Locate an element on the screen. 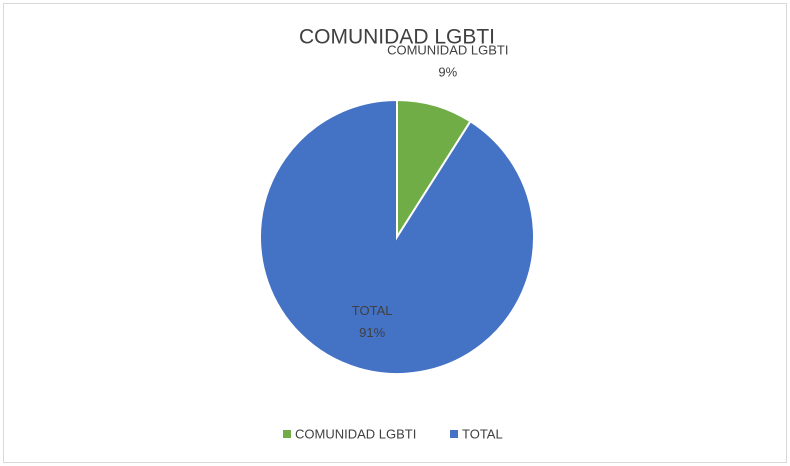 This screenshot has width=790, height=466. legend-label: TOTAL is located at coordinates (482, 433).